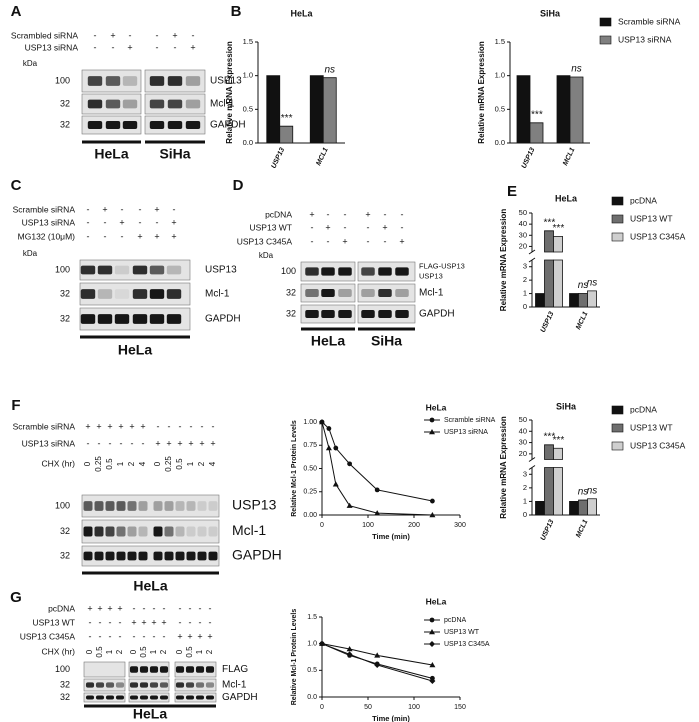 The height and width of the screenshot is (722, 699). I want to click on chart-title: SiHa, so click(566, 406).